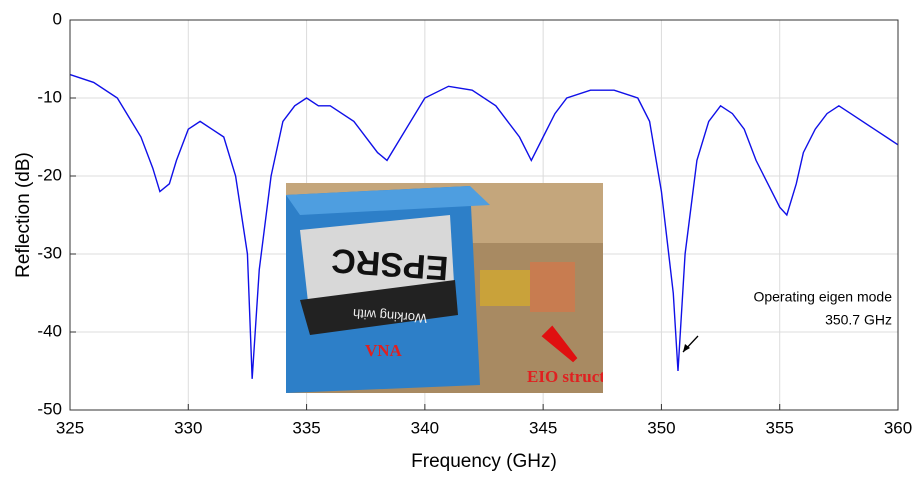  What do you see at coordinates (70, 427) in the screenshot?
I see `x-tick-label: 325` at bounding box center [70, 427].